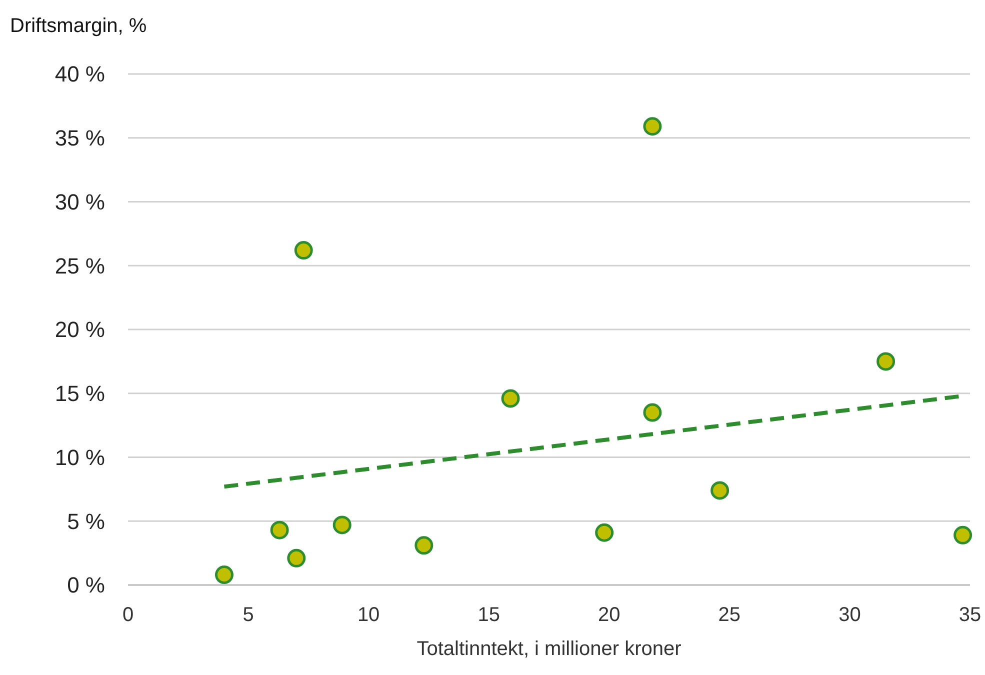  What do you see at coordinates (489, 615) in the screenshot?
I see `x-tick-label: 15` at bounding box center [489, 615].